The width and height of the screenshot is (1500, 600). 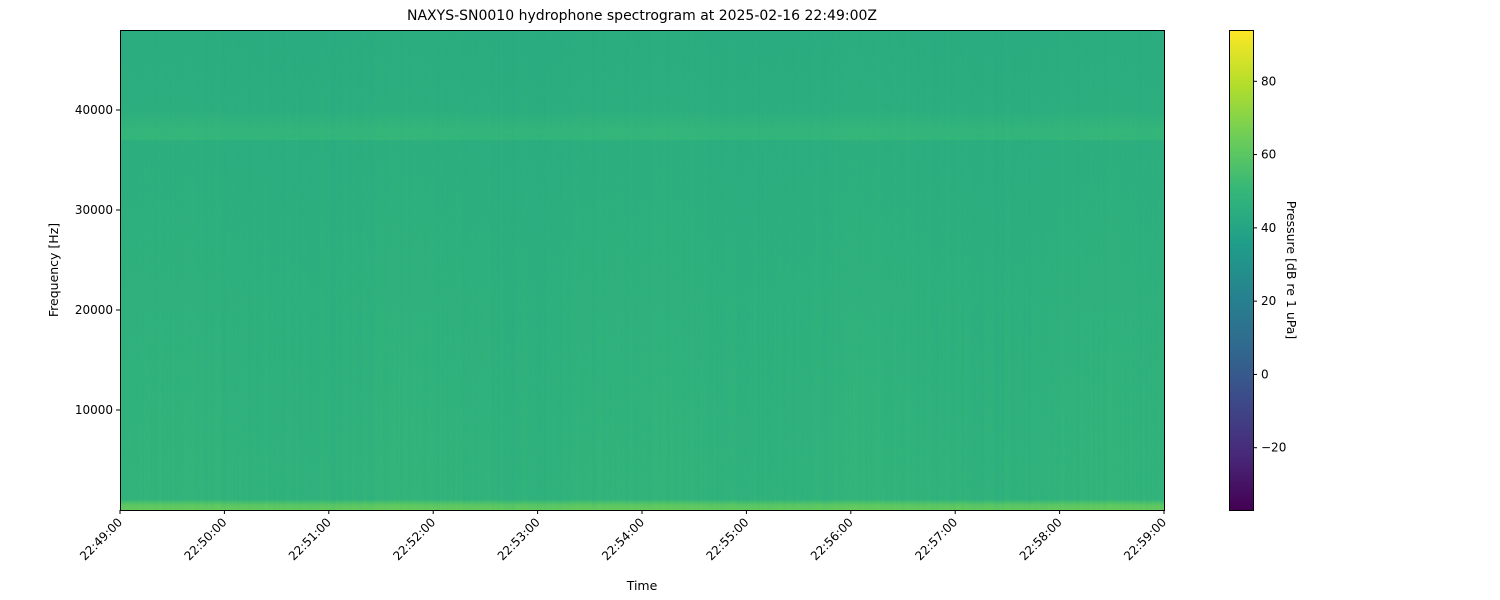 What do you see at coordinates (414, 539) in the screenshot?
I see `x-tick-label: 22:52:00` at bounding box center [414, 539].